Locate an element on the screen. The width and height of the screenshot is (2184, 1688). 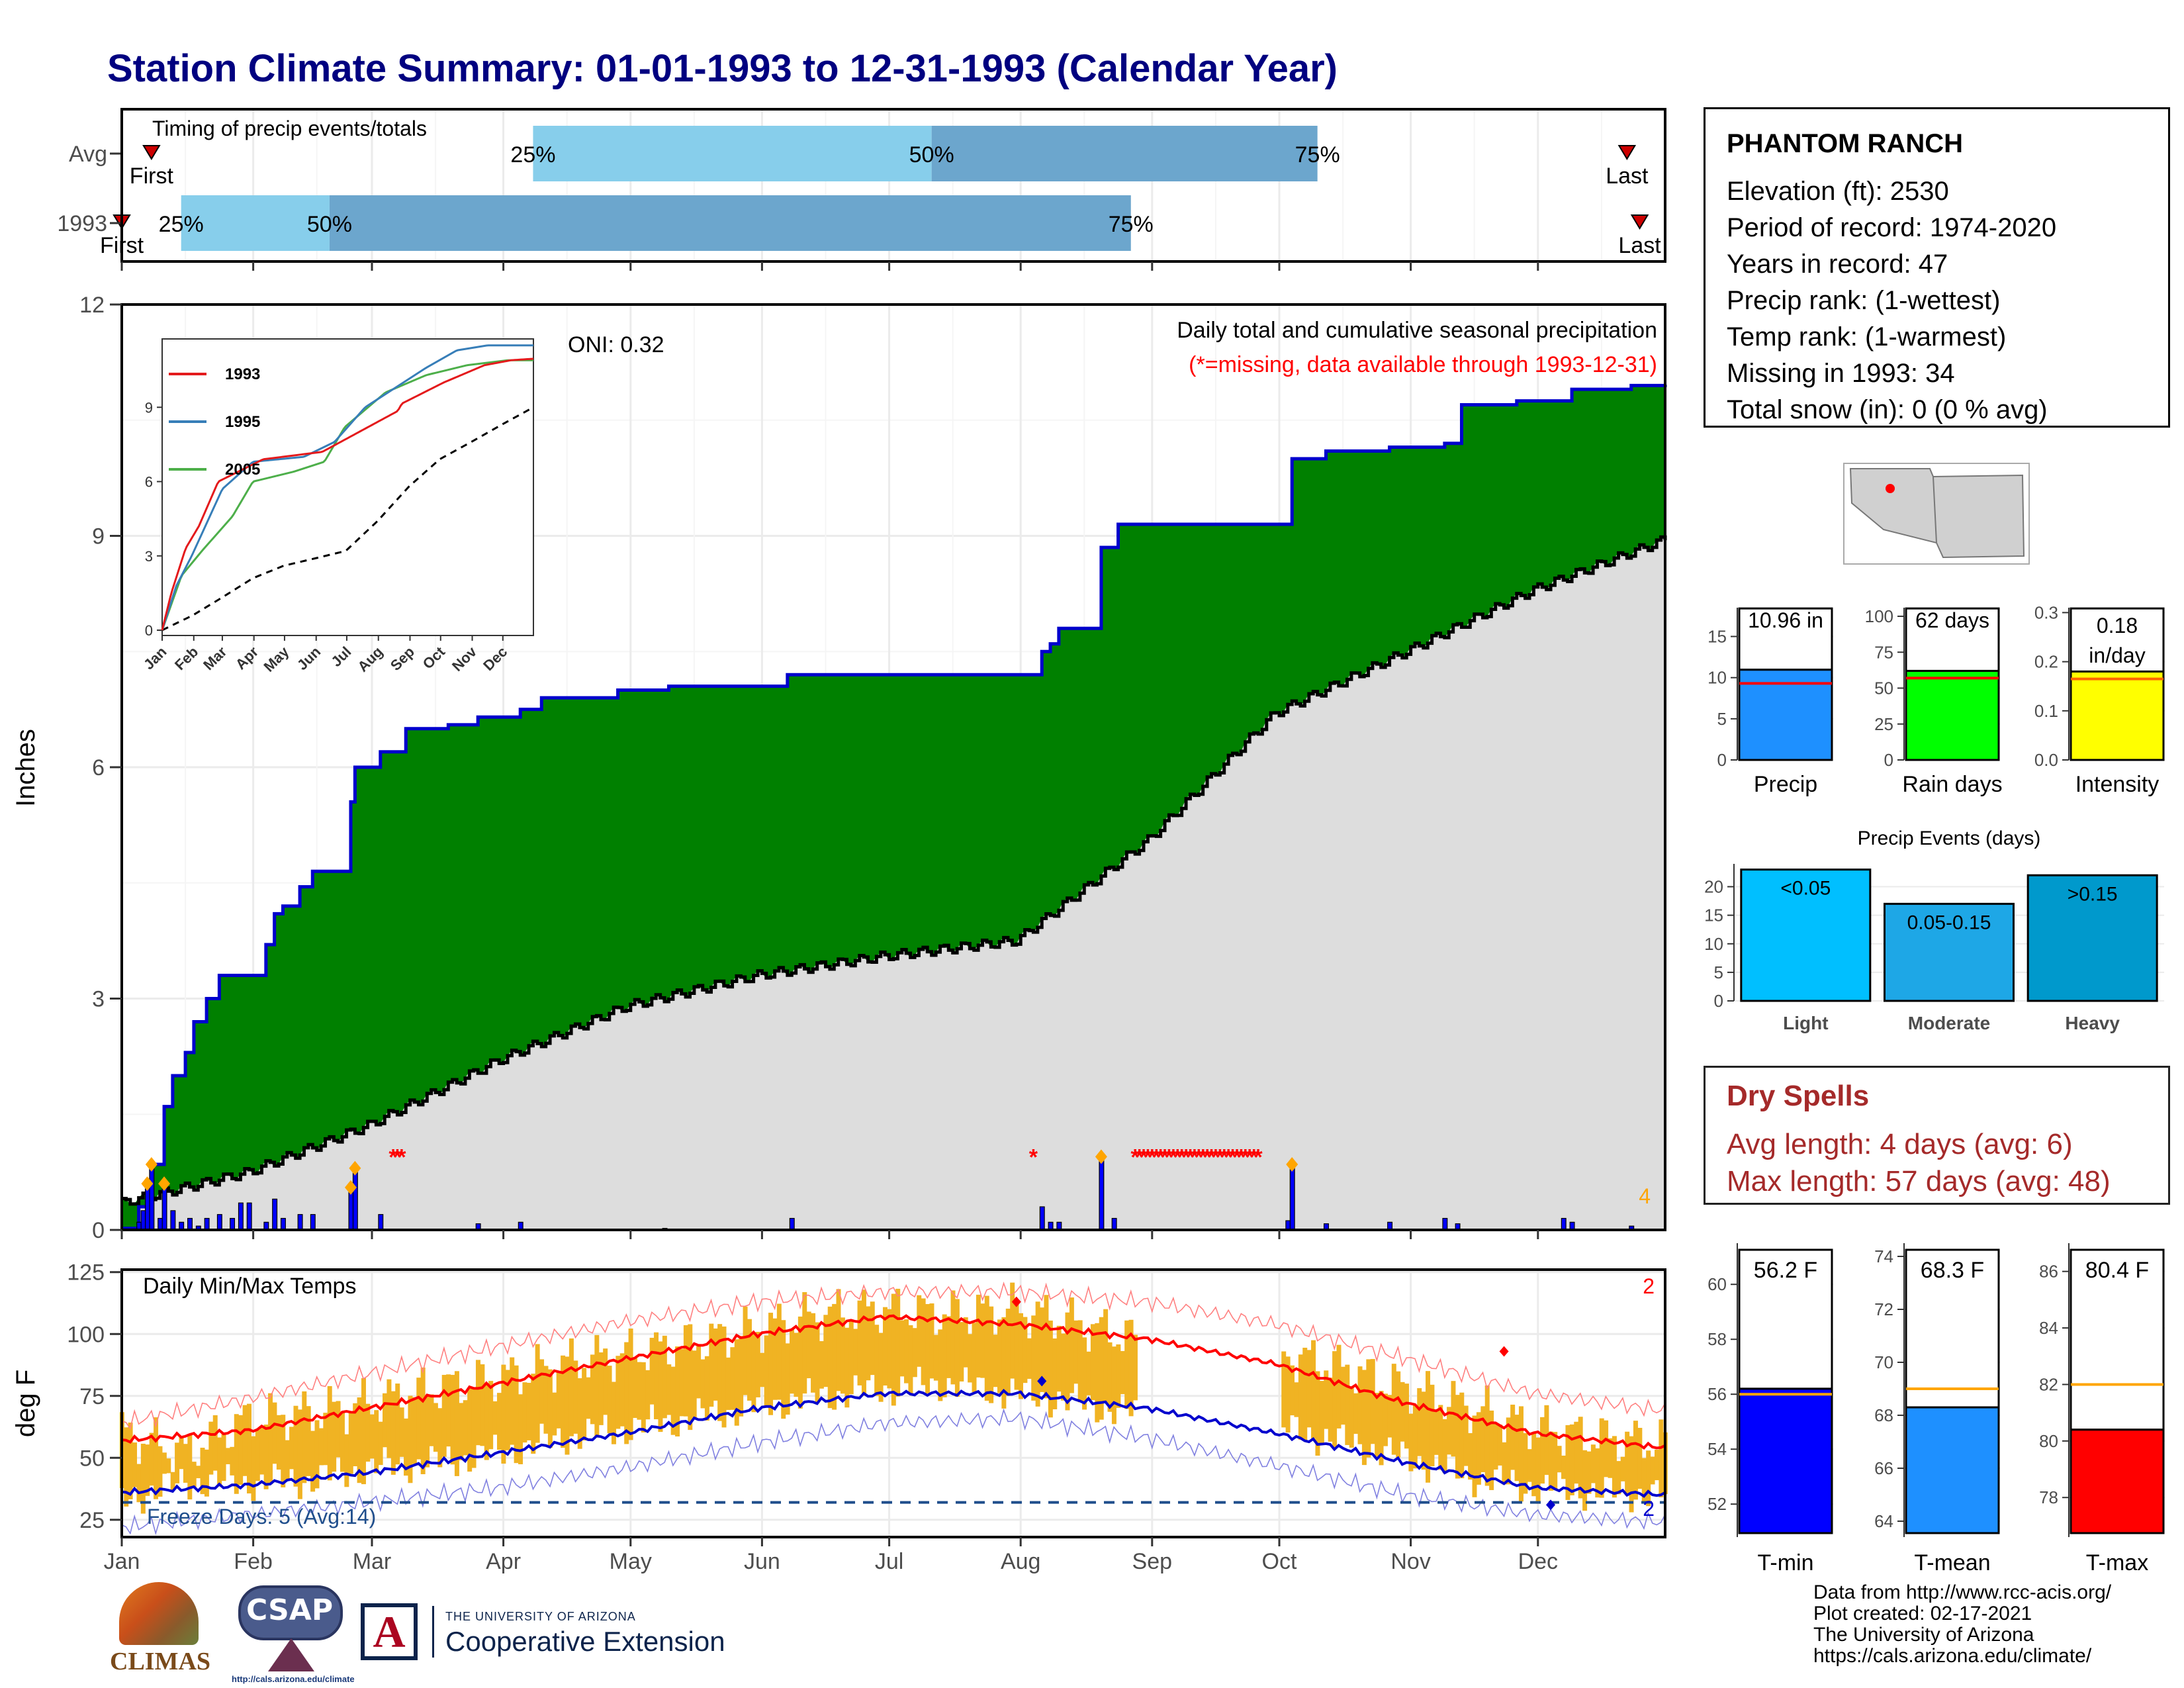
csap-mountain-icon is located at coordinates (291, 1654).